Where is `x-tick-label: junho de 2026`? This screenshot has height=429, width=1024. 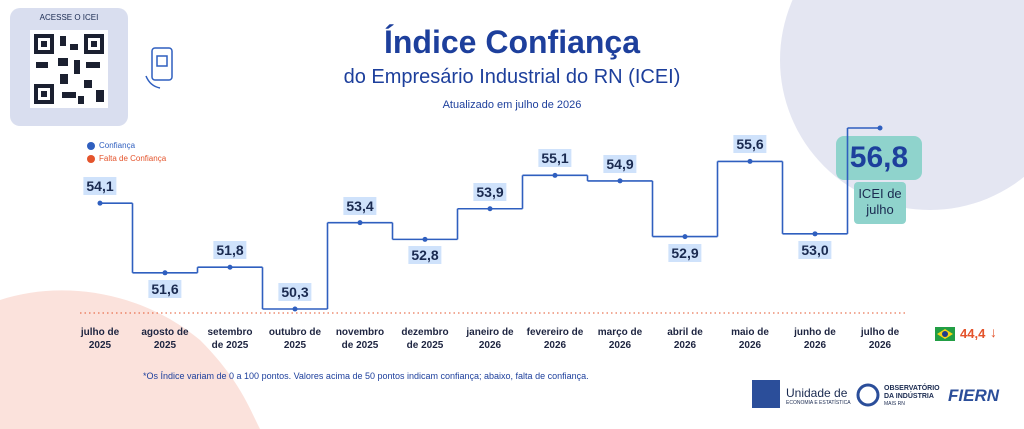 x-tick-label: junho de 2026 is located at coordinates (815, 339).